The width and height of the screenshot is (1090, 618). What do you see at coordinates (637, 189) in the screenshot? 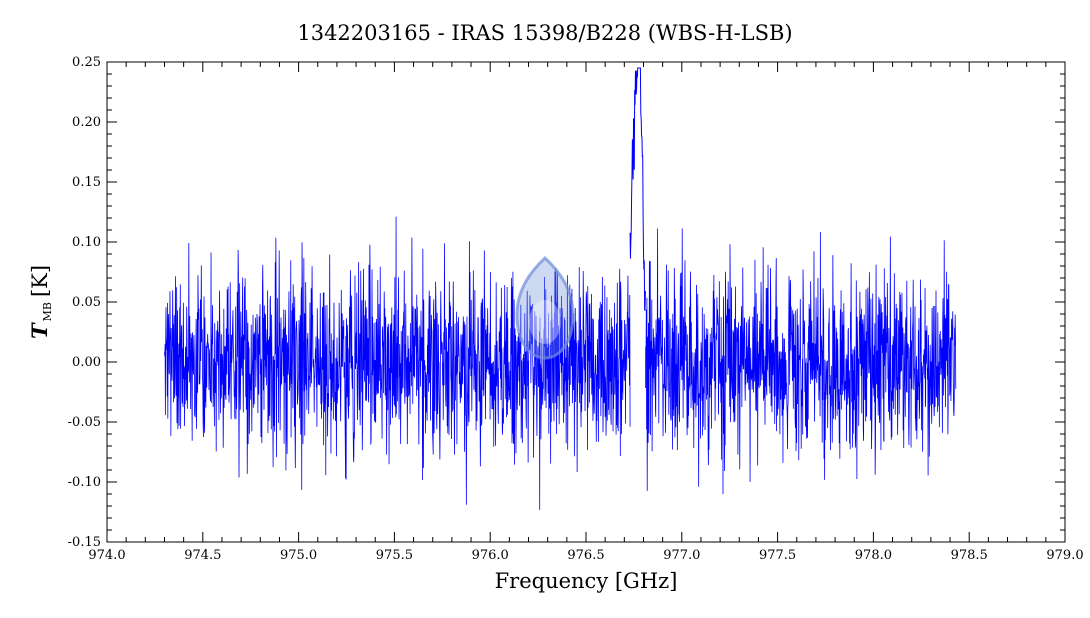
I see `emission-line-peak` at bounding box center [637, 189].